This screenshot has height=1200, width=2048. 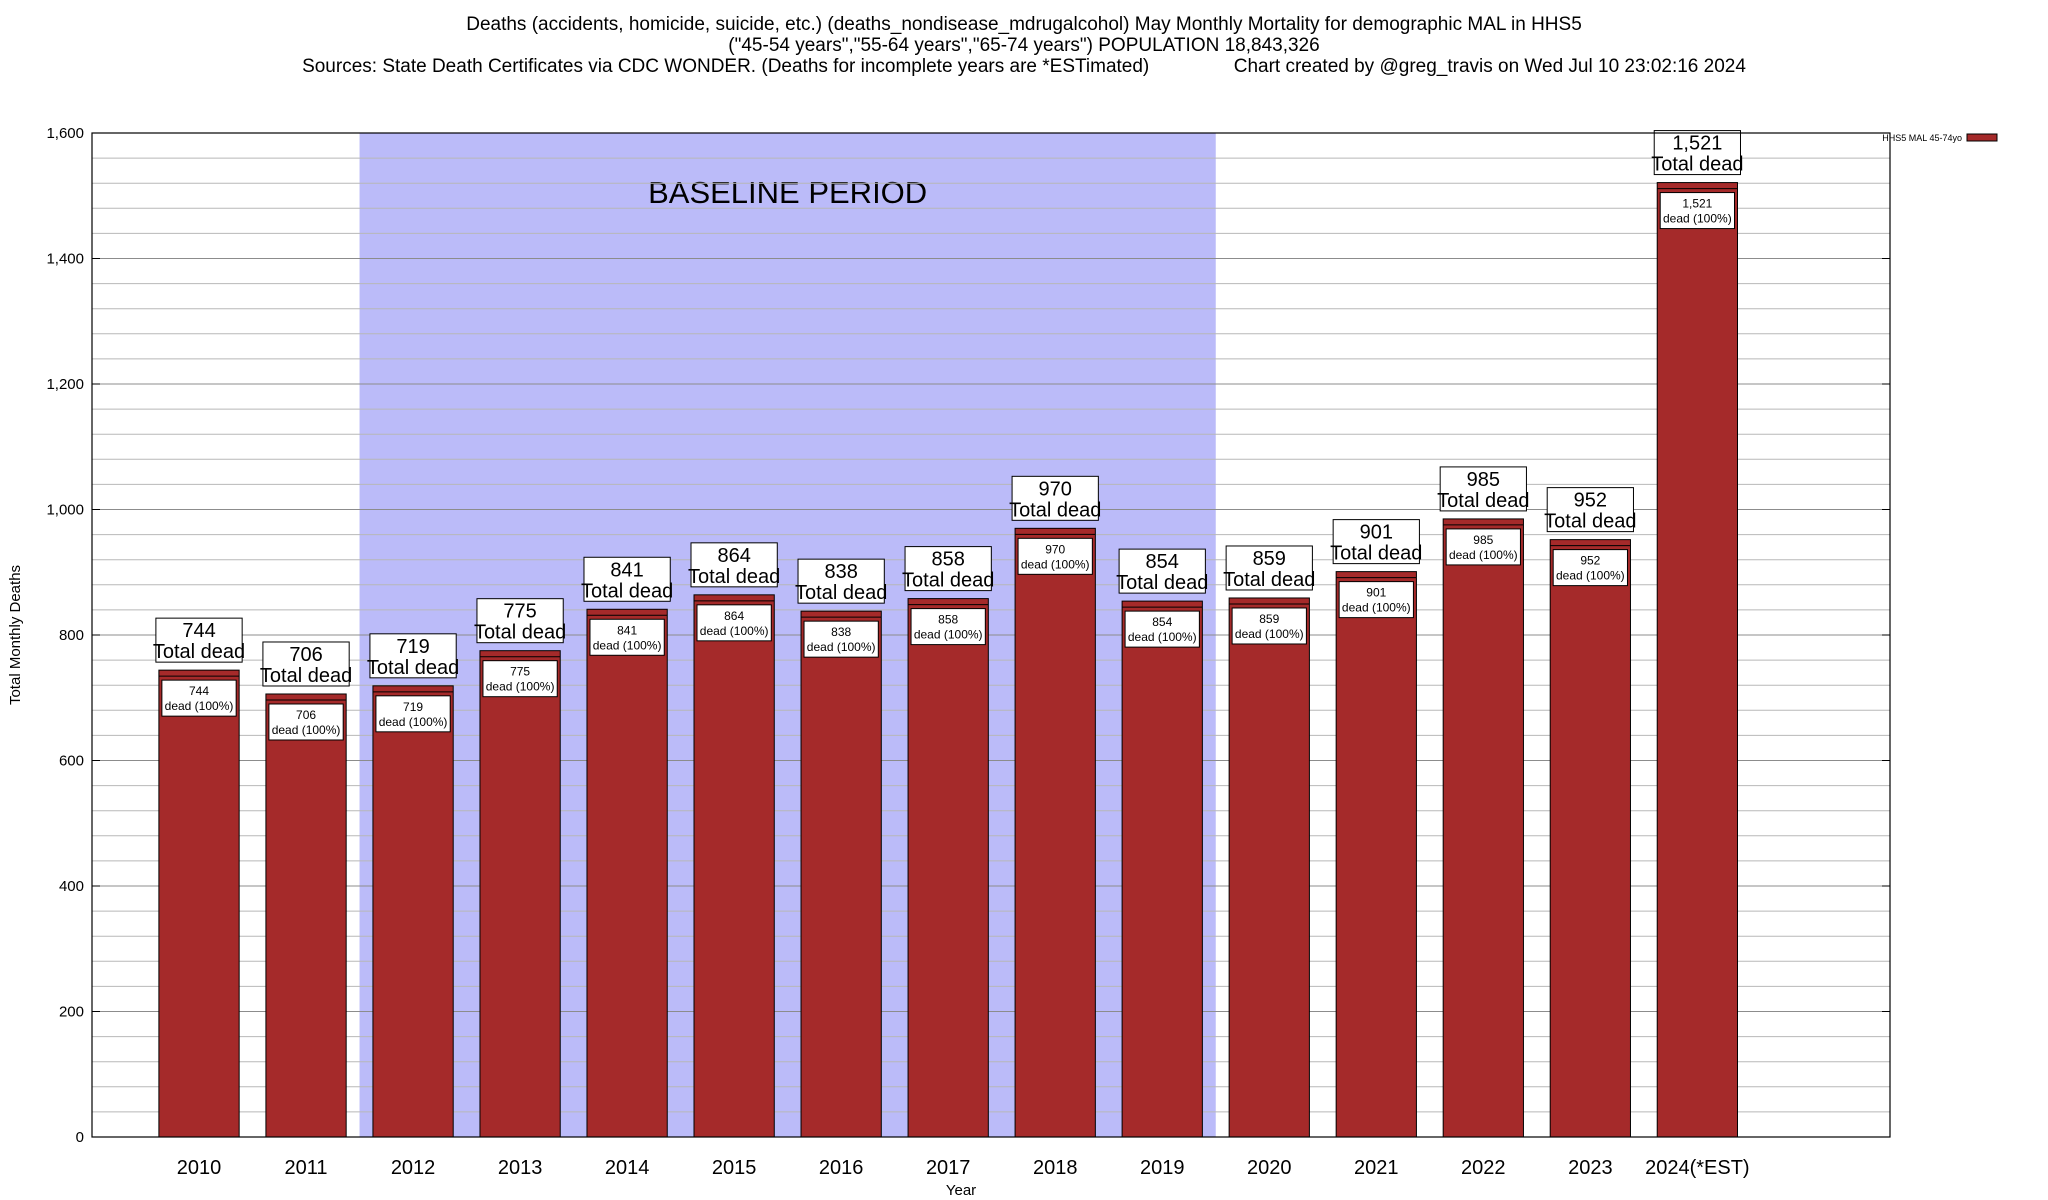 I want to click on inner-value-label: 864, so click(x=734, y=616).